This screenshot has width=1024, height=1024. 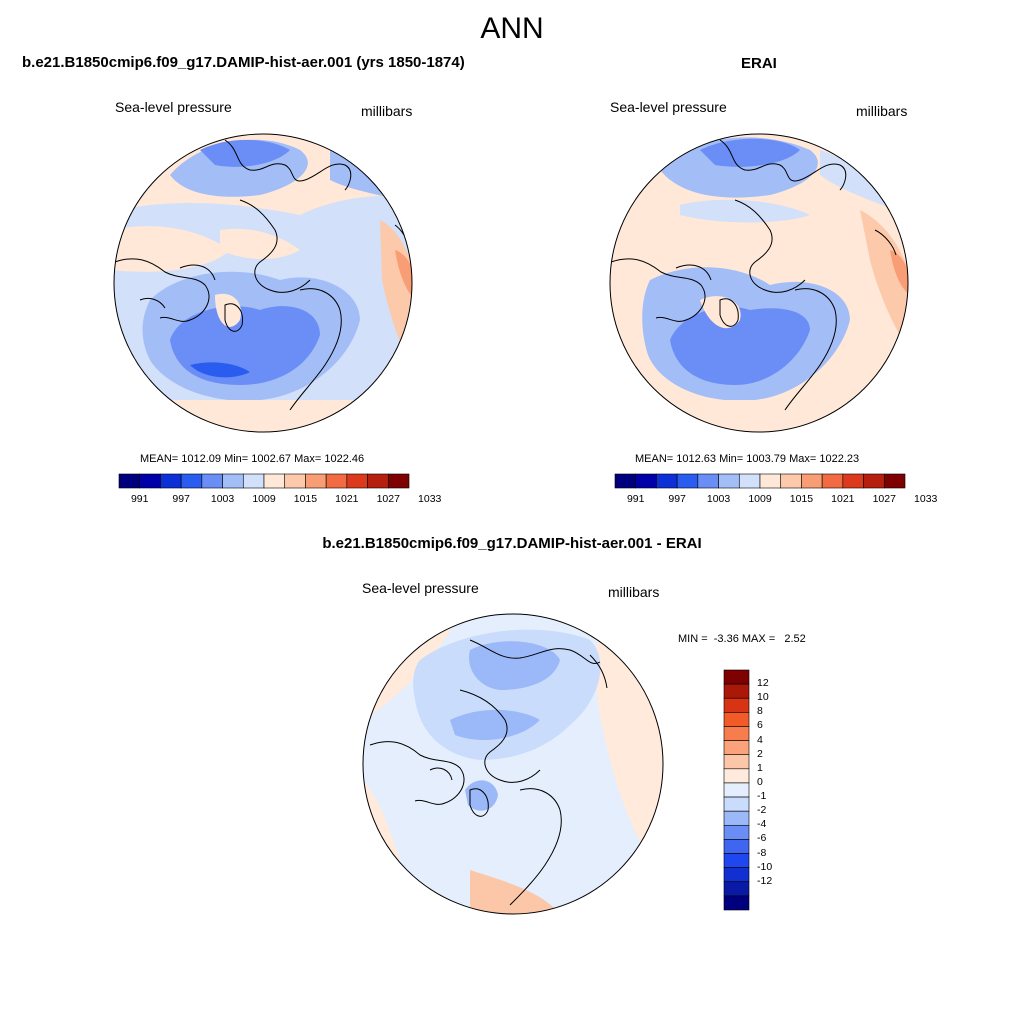 I want to click on panel-3-colorbar-tick-label: 1, so click(x=760, y=767).